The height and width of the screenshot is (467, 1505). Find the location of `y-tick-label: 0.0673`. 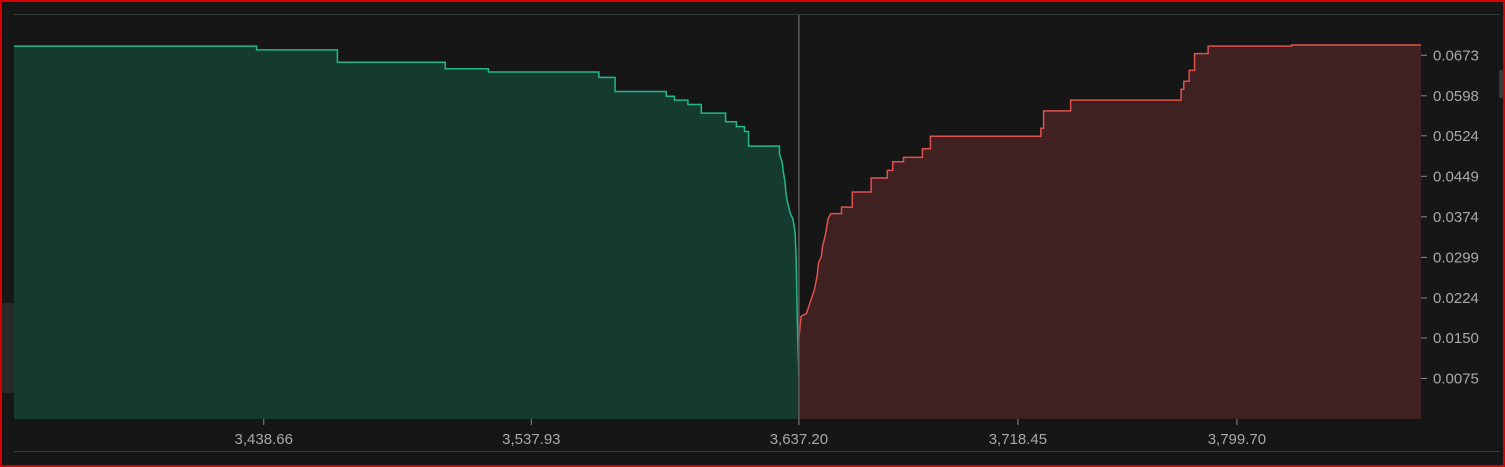

y-tick-label: 0.0673 is located at coordinates (1456, 55).